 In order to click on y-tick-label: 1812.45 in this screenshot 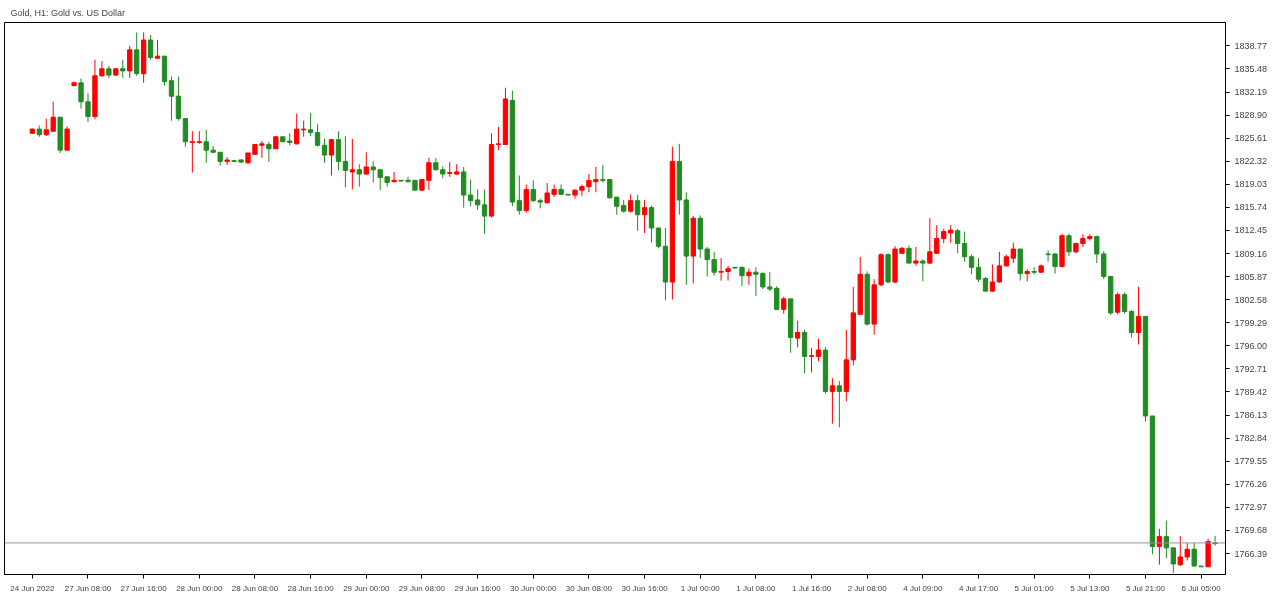, I will do `click(1251, 230)`.